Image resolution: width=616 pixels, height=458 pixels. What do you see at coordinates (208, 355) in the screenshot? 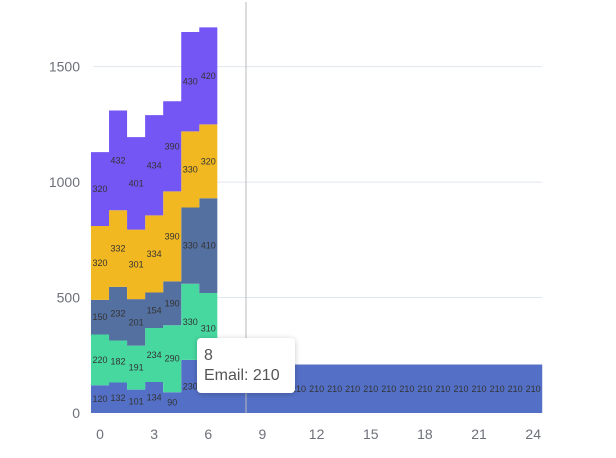
I see `tooltip-x-value: 8` at bounding box center [208, 355].